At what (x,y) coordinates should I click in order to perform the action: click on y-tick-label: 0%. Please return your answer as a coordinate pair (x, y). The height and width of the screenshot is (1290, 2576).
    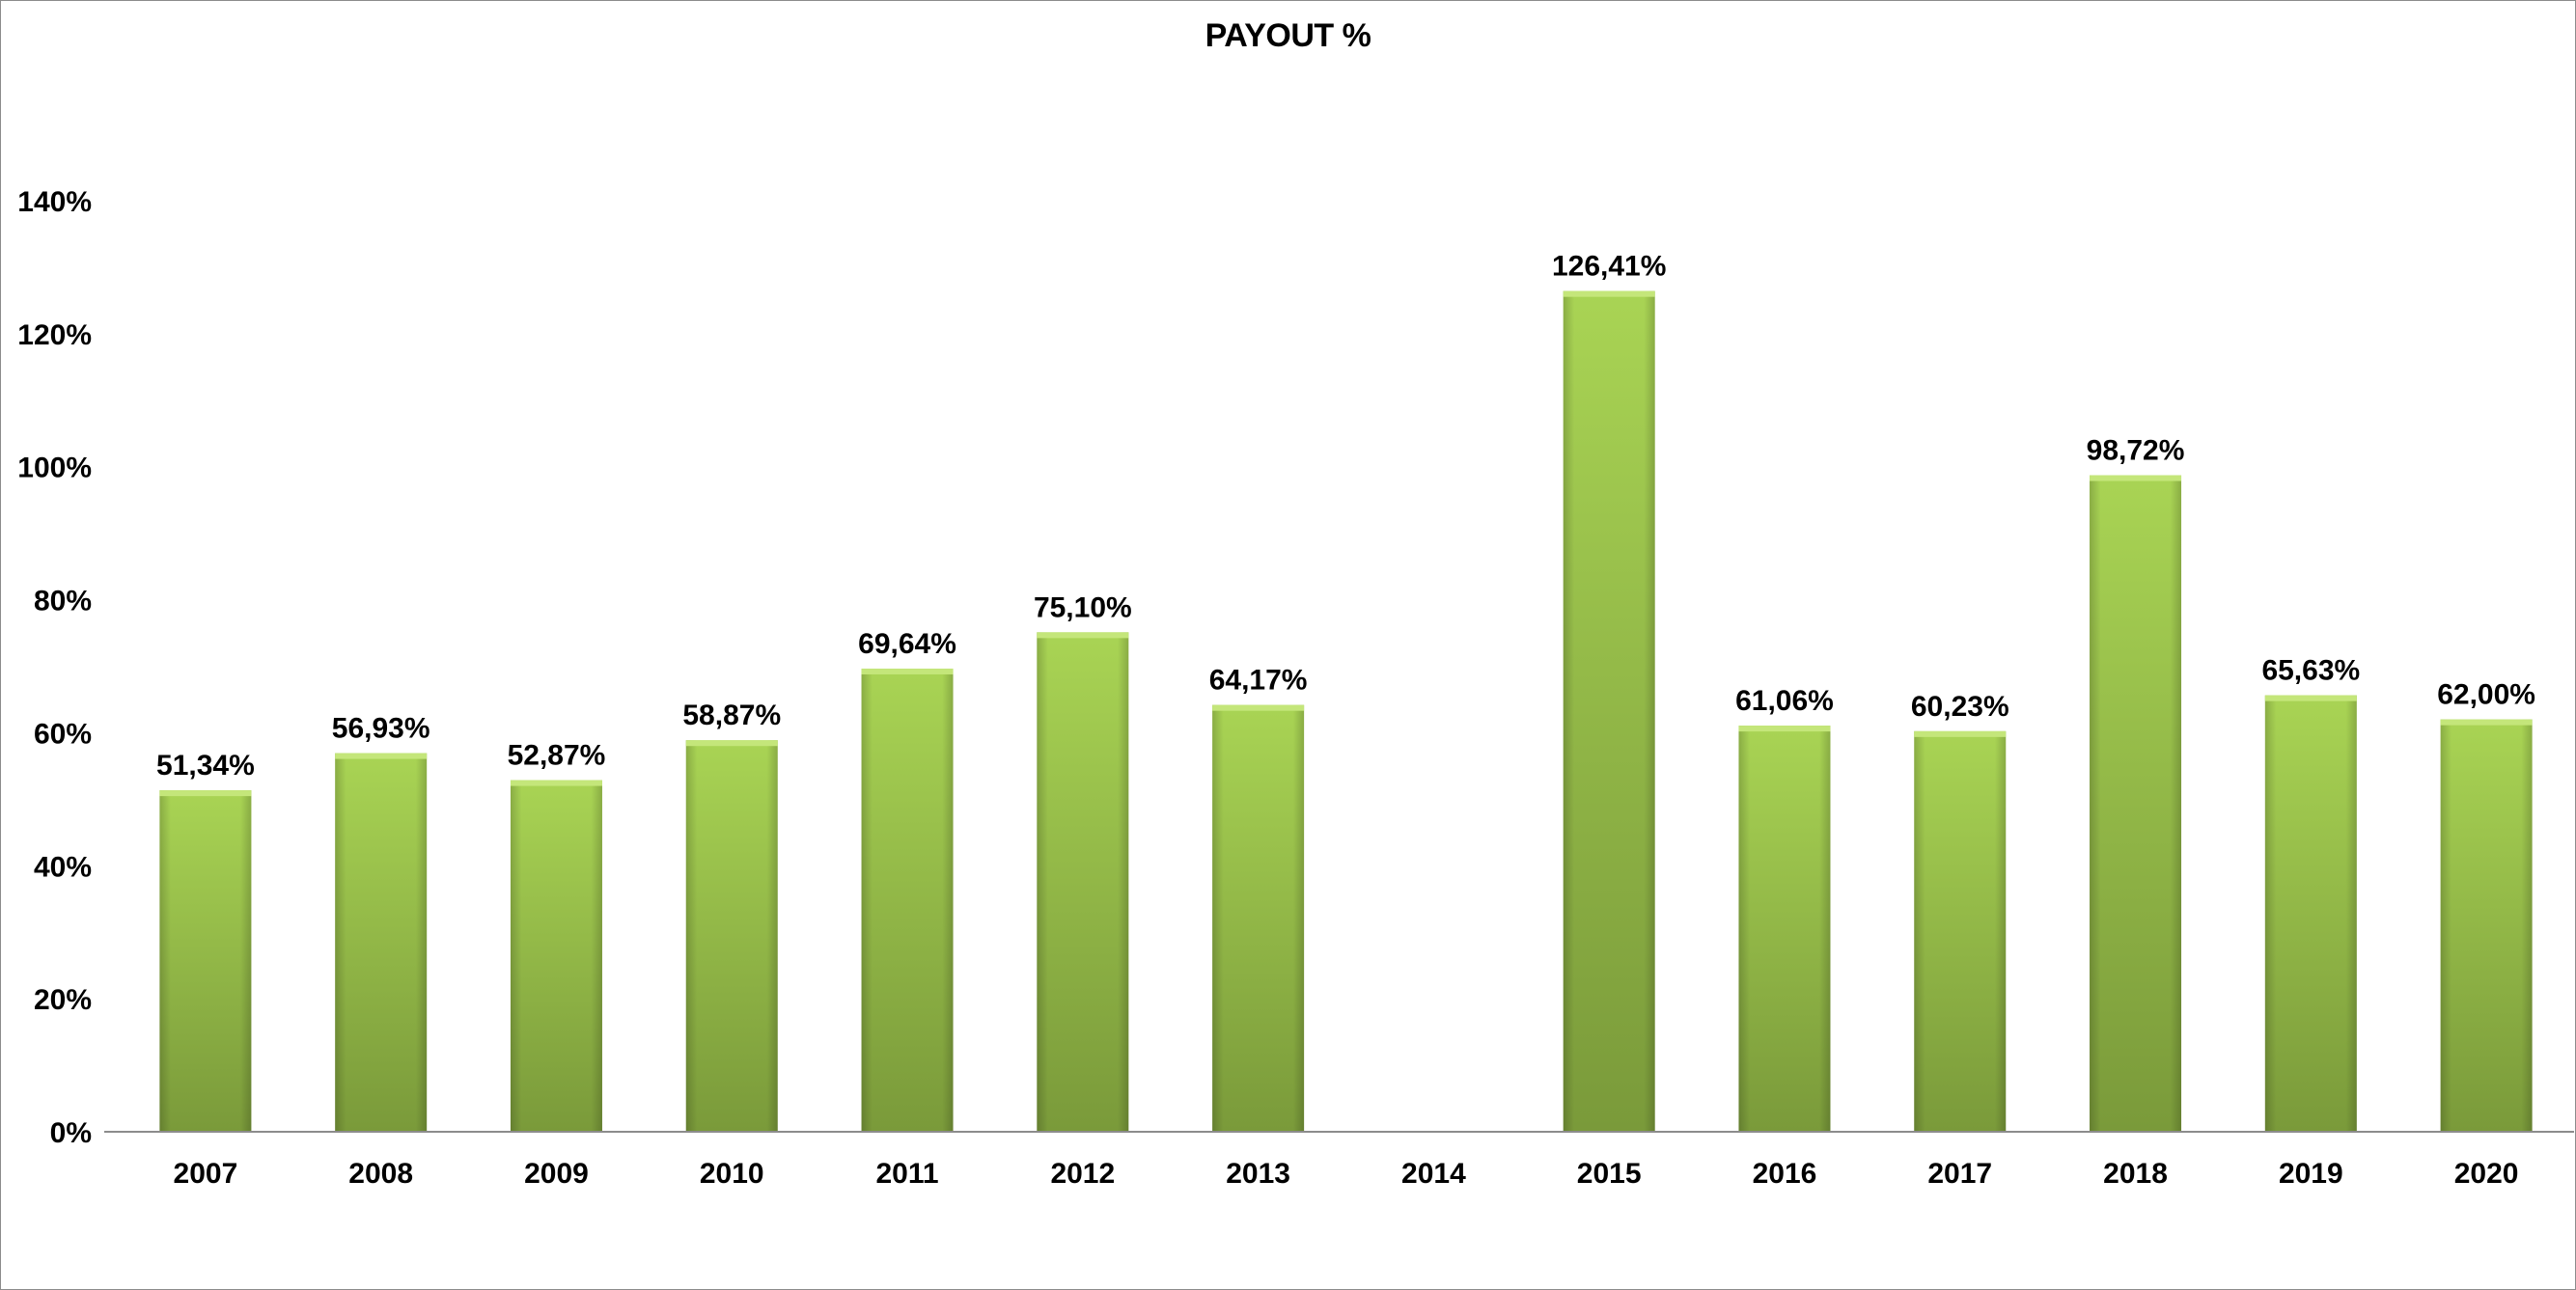
    Looking at the image, I should click on (71, 1133).